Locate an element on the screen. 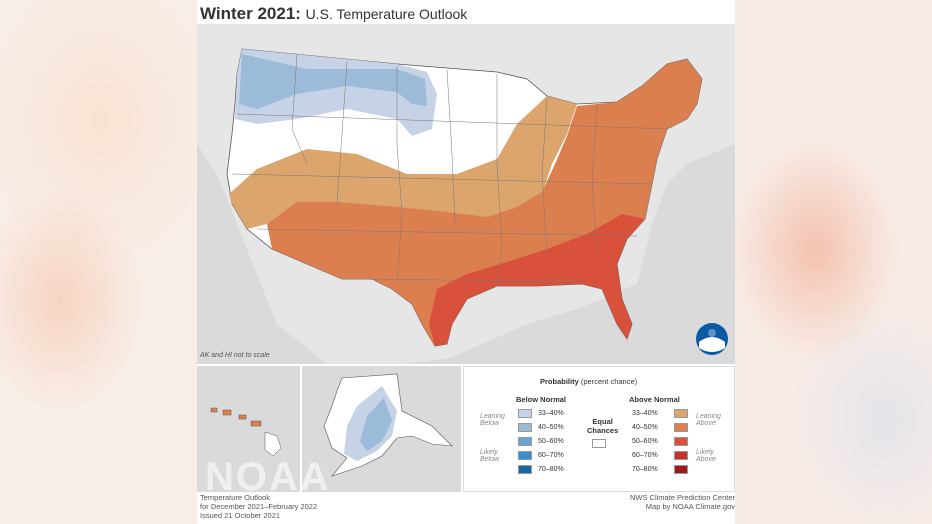 The image size is (932, 524). below-normal-heading: Below Normal is located at coordinates (541, 399).